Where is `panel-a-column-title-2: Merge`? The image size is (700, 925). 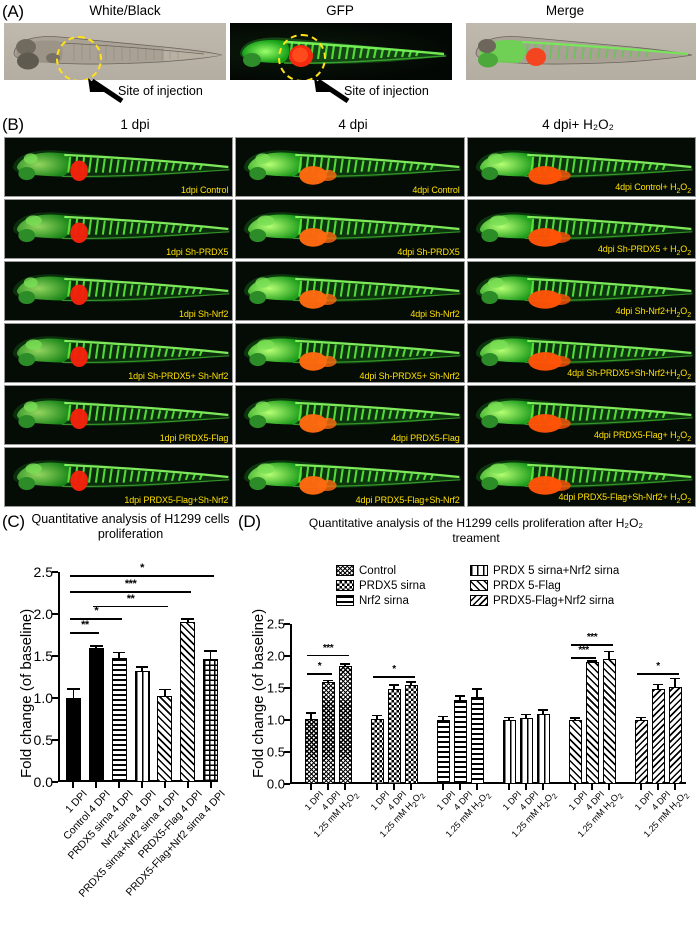 panel-a-column-title-2: Merge is located at coordinates (565, 10).